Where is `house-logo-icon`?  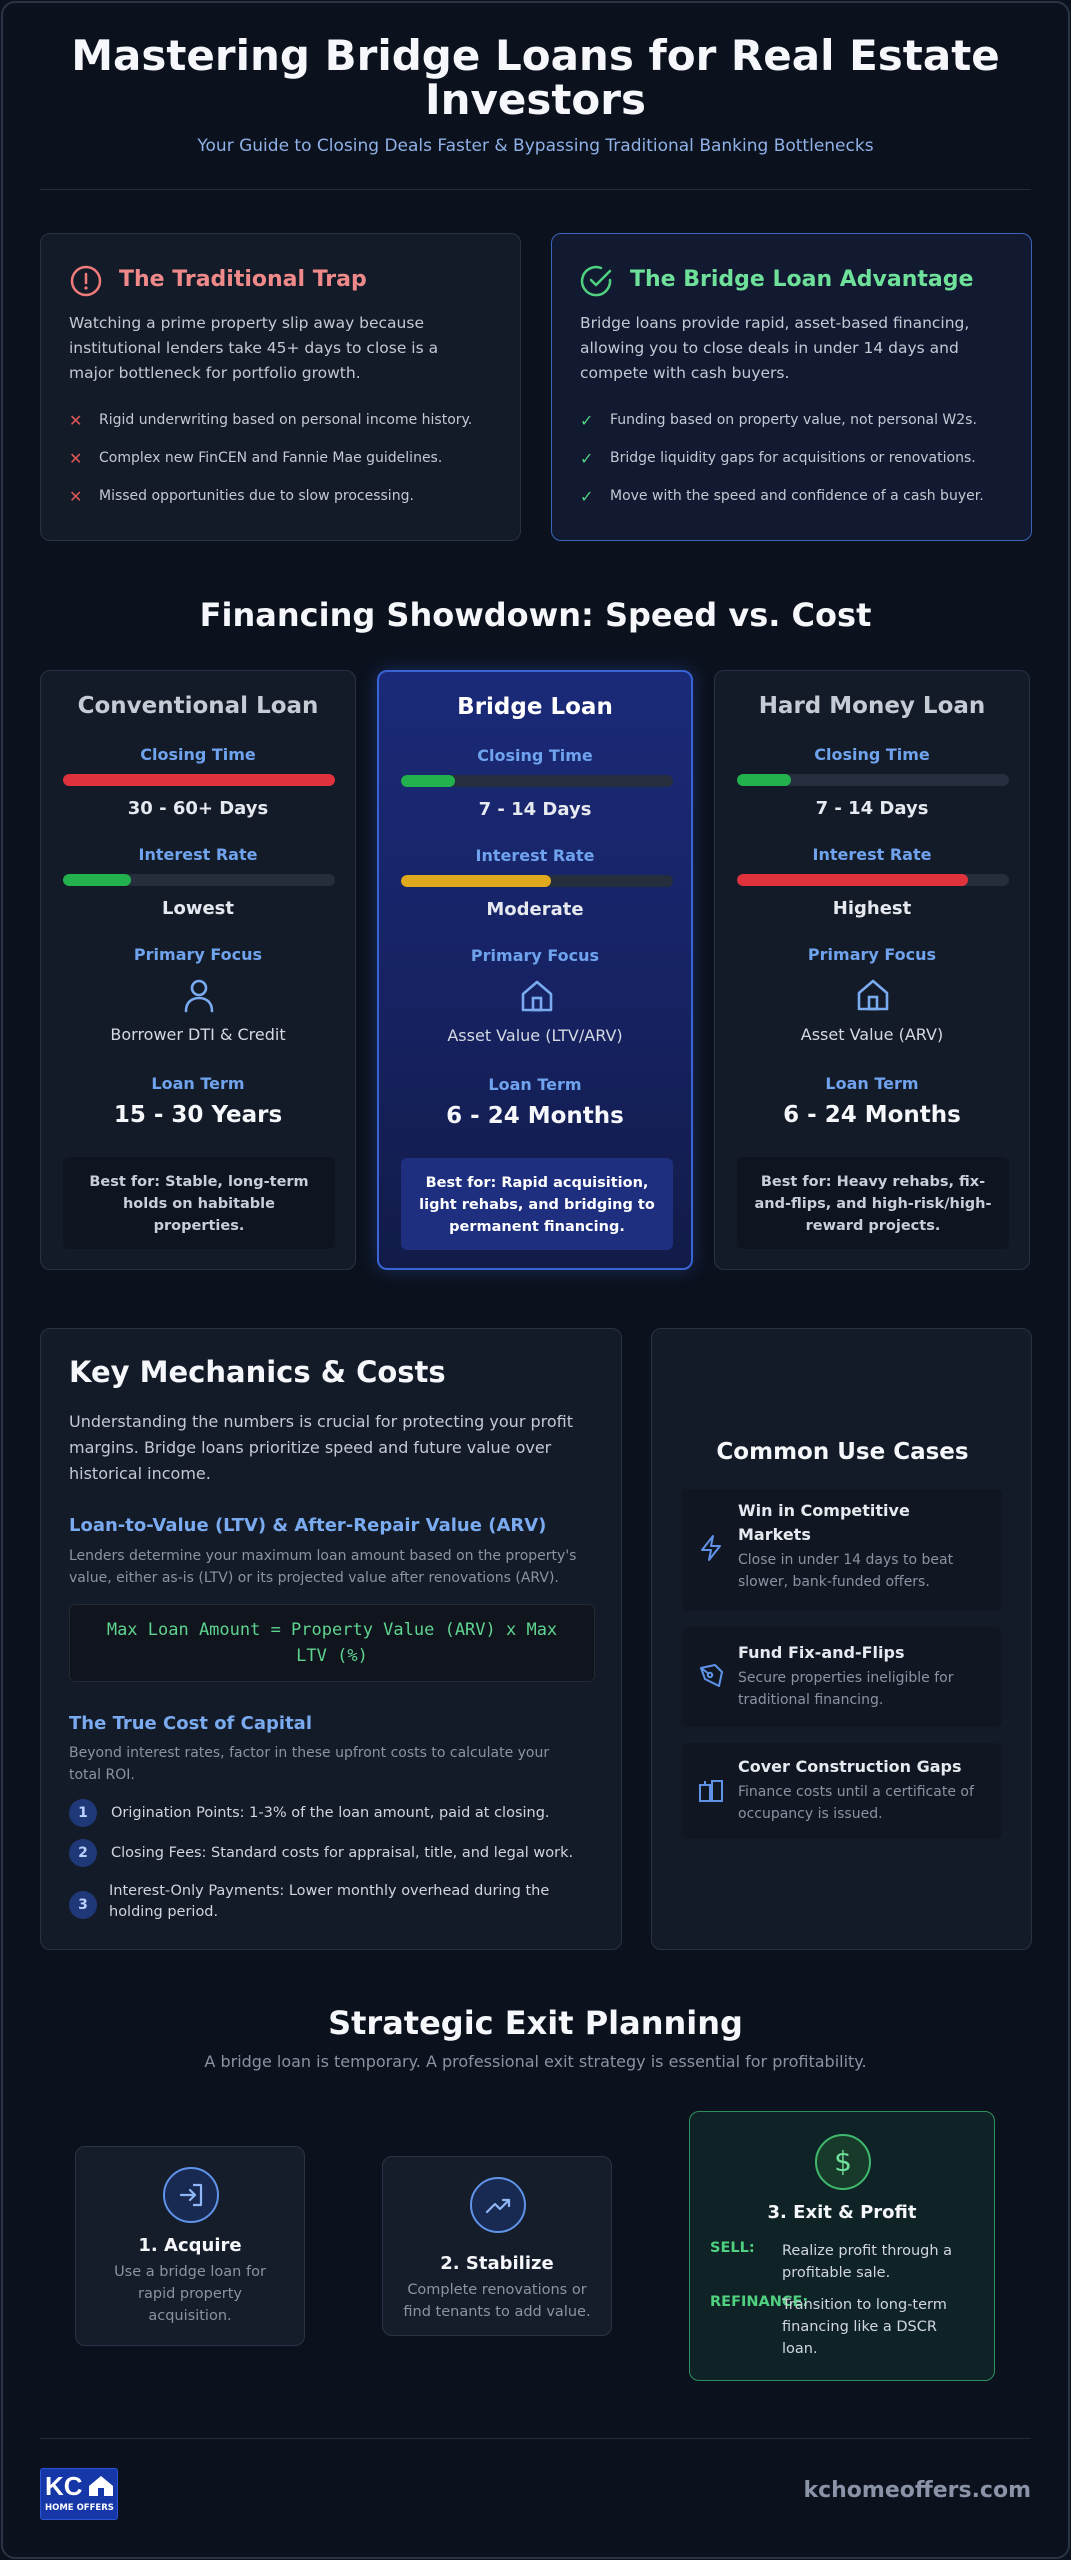 house-logo-icon is located at coordinates (101, 2486).